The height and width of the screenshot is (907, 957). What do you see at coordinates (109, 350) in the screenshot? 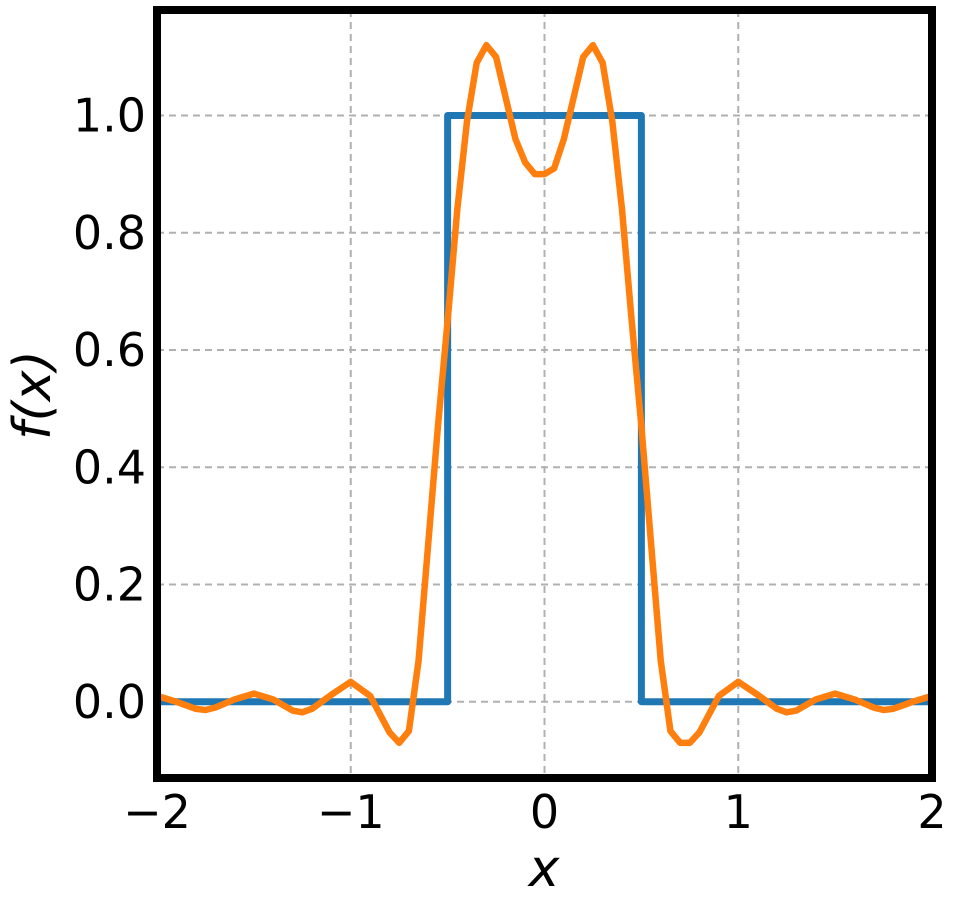
I see `y-tick-label: 0.6` at bounding box center [109, 350].